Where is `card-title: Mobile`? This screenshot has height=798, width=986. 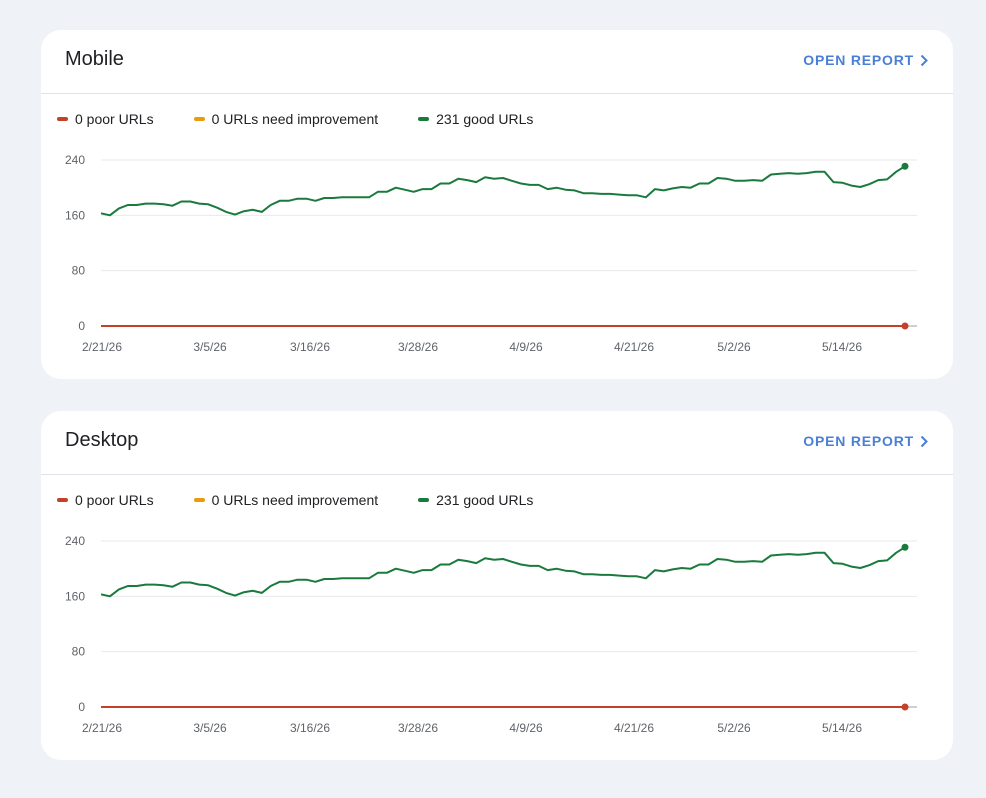
card-title: Mobile is located at coordinates (94, 59).